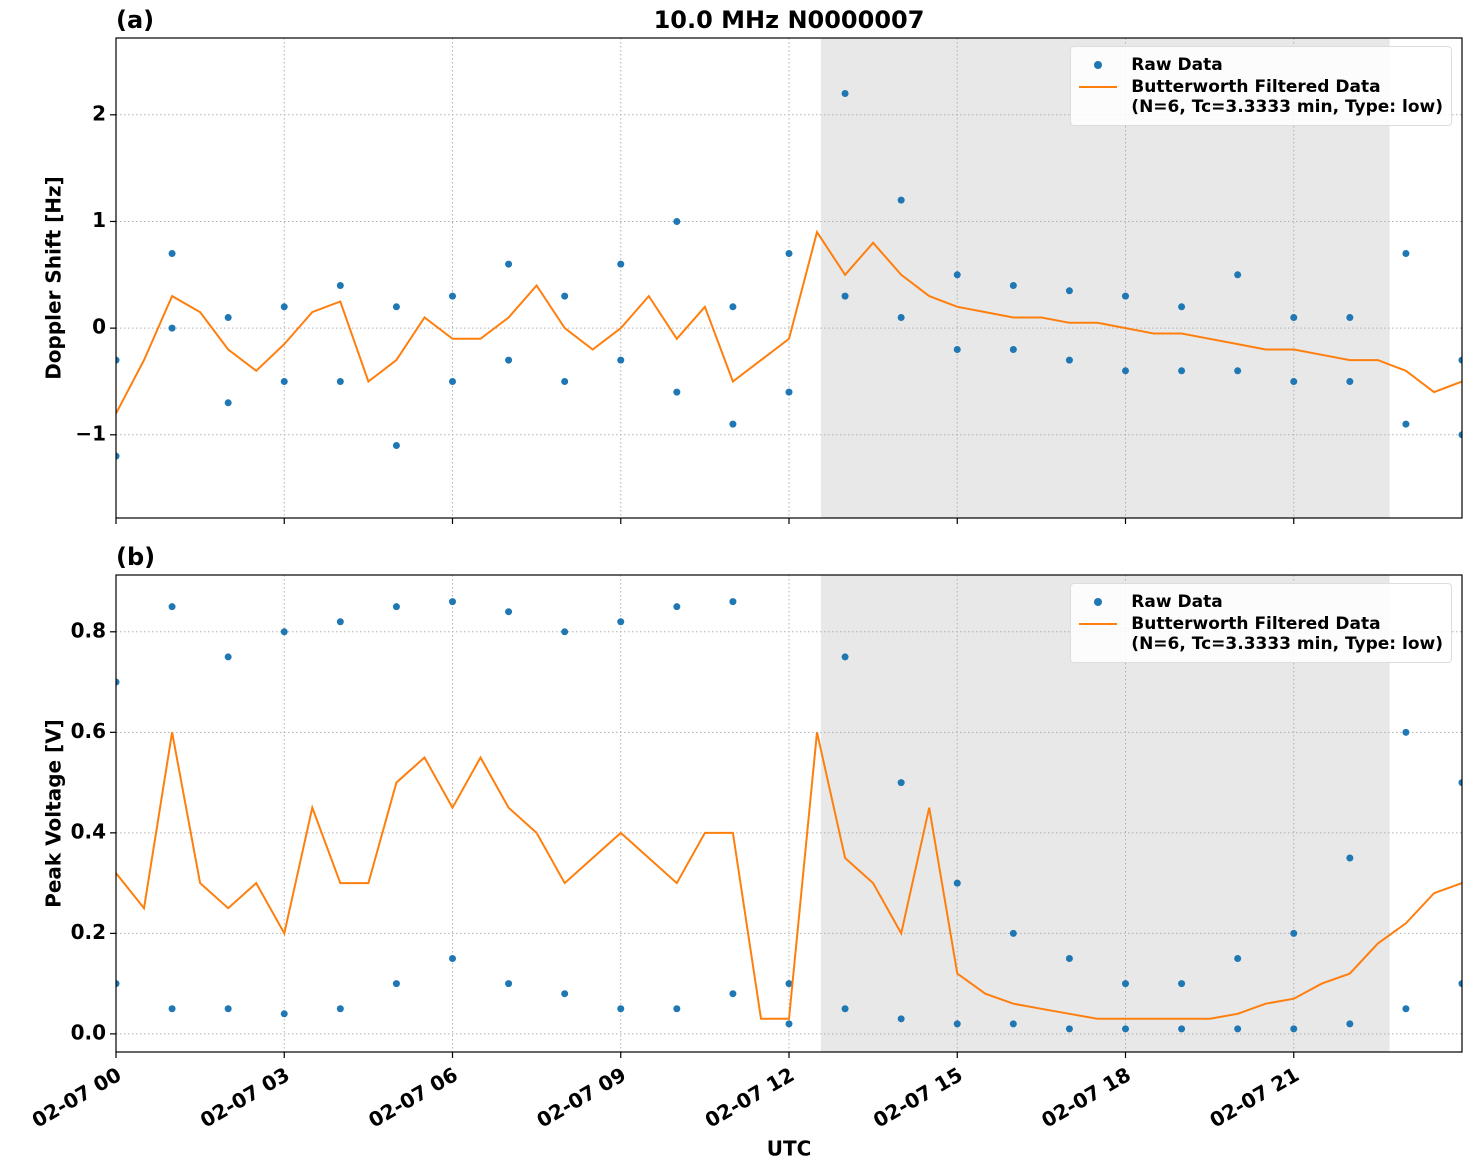 The width and height of the screenshot is (1472, 1172). I want to click on x-tick-label: 02-07 09, so click(581, 1097).